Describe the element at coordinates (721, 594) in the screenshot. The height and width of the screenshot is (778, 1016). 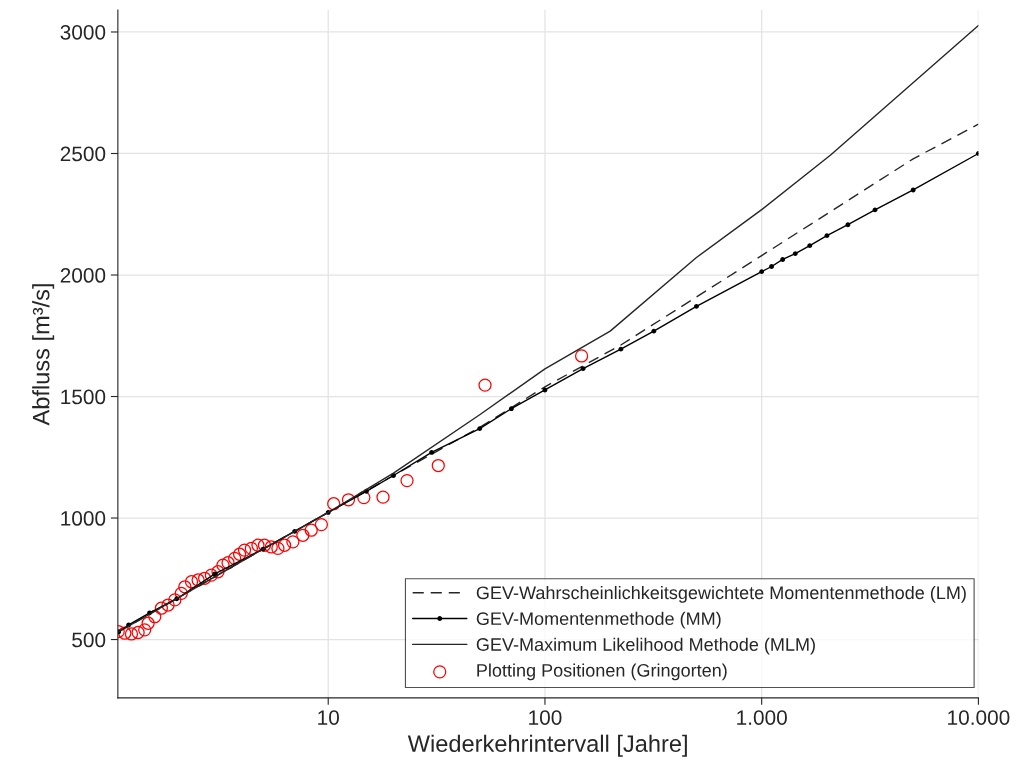
I see `legend-label: GEV-Wahrscheinlichkeitsgewichtete Momentenmethode (LM)` at that location.